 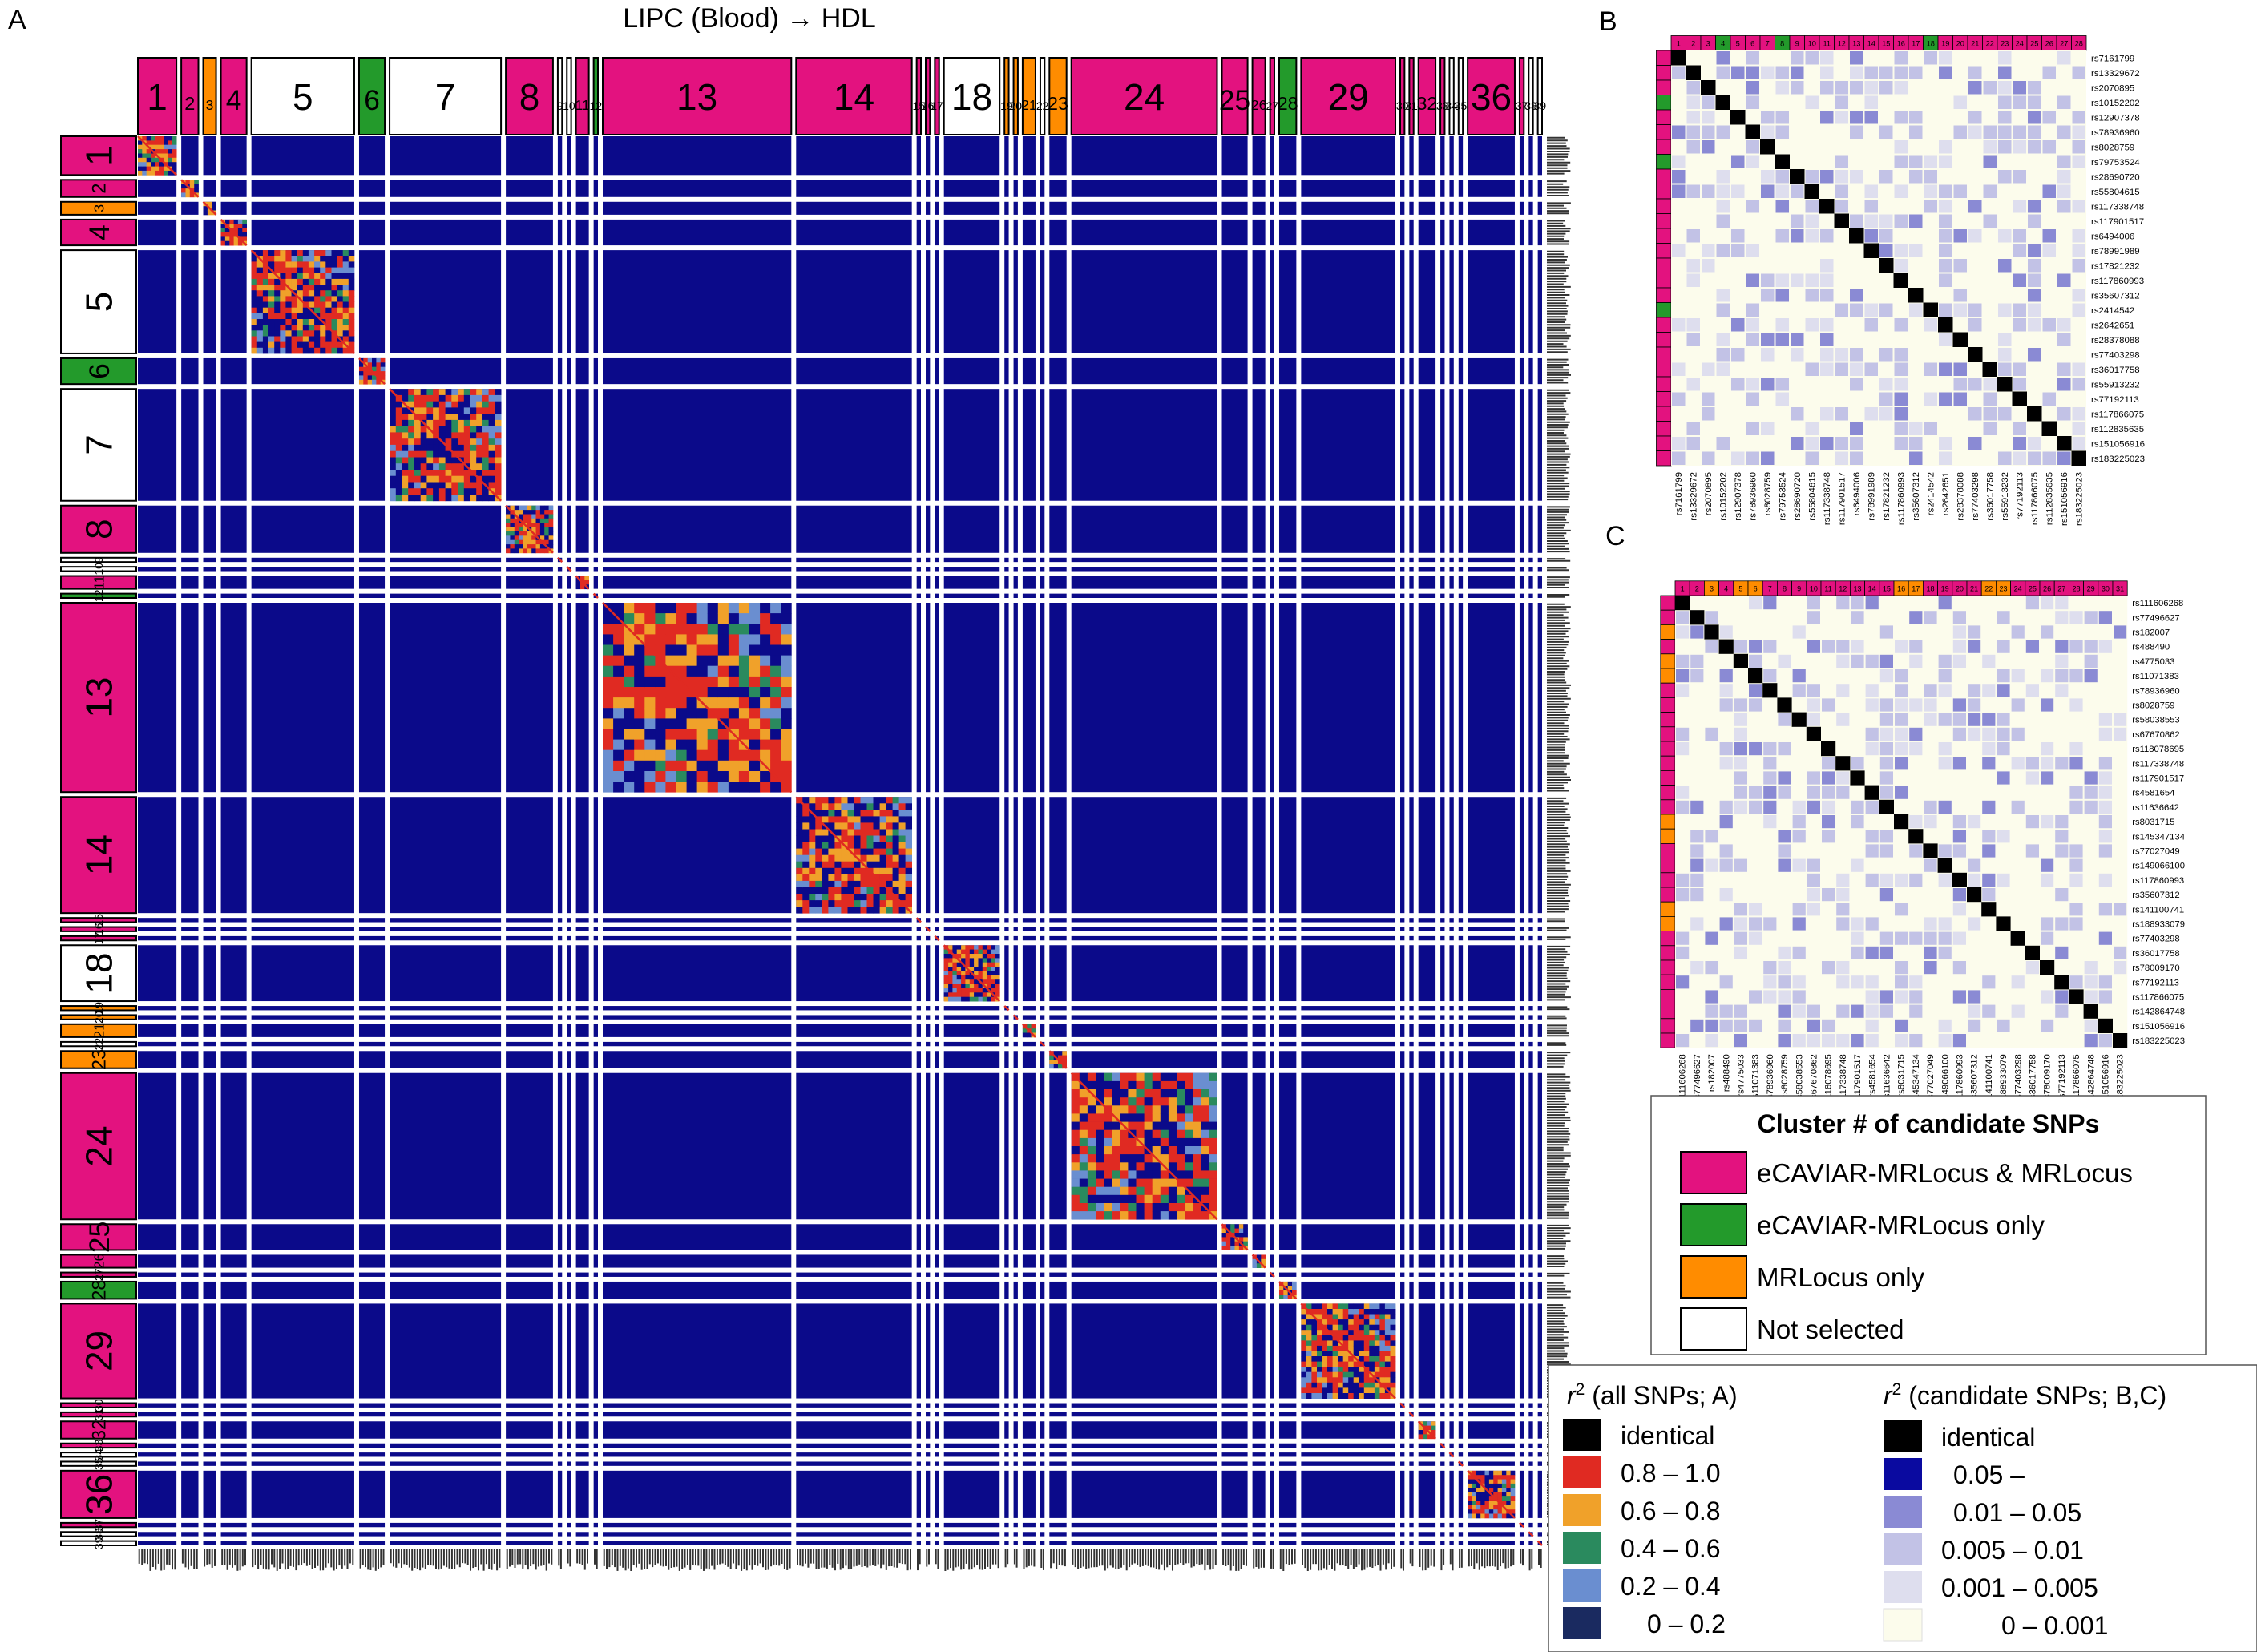 I want to click on diagonal-segment, so click(x=190, y=188).